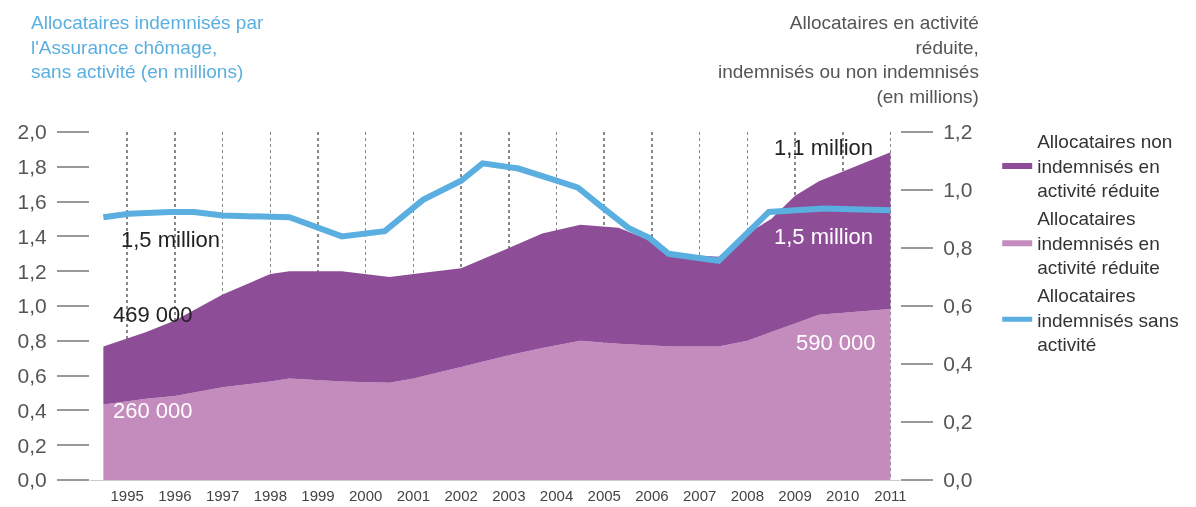 The image size is (1196, 507). I want to click on x-tick-label: 2009, so click(795, 495).